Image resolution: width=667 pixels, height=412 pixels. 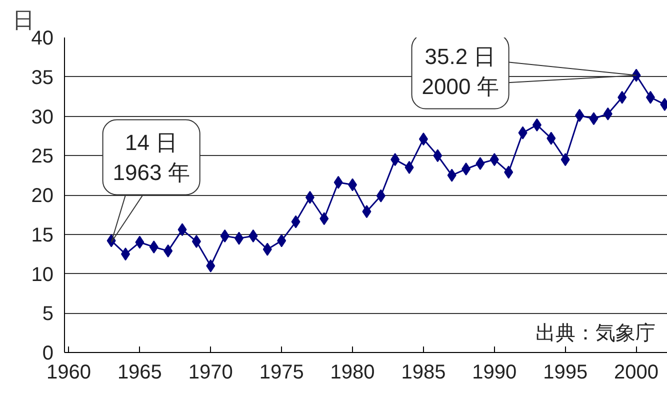 I want to click on y-tick-label: 20, so click(x=42, y=196).